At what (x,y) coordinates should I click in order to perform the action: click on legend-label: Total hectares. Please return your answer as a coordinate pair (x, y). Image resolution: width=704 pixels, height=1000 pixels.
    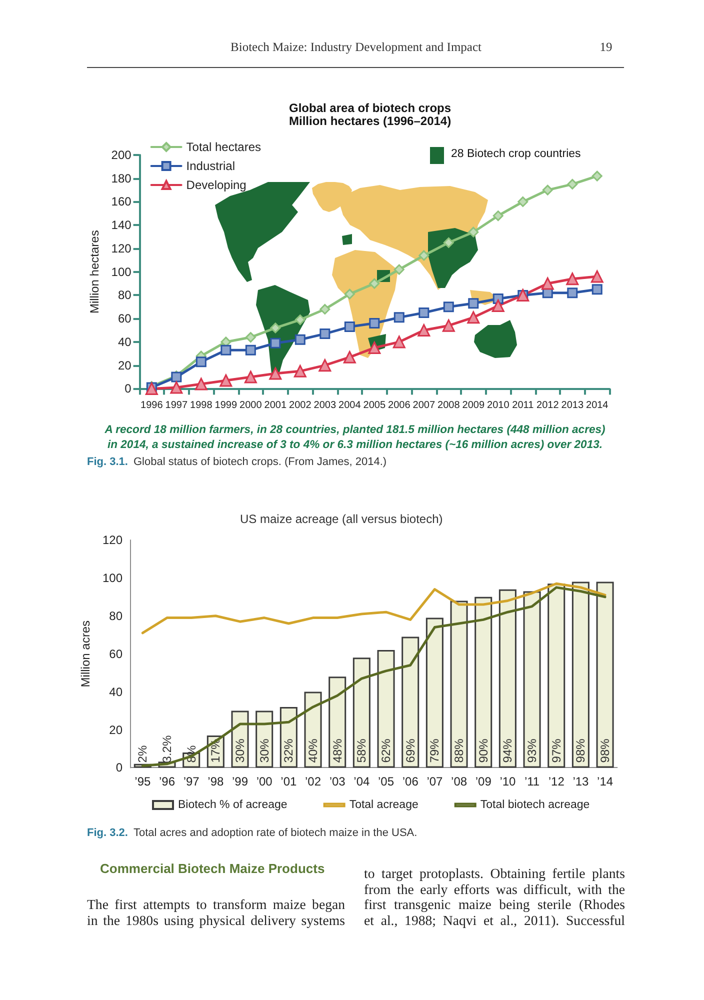
    Looking at the image, I should click on (224, 147).